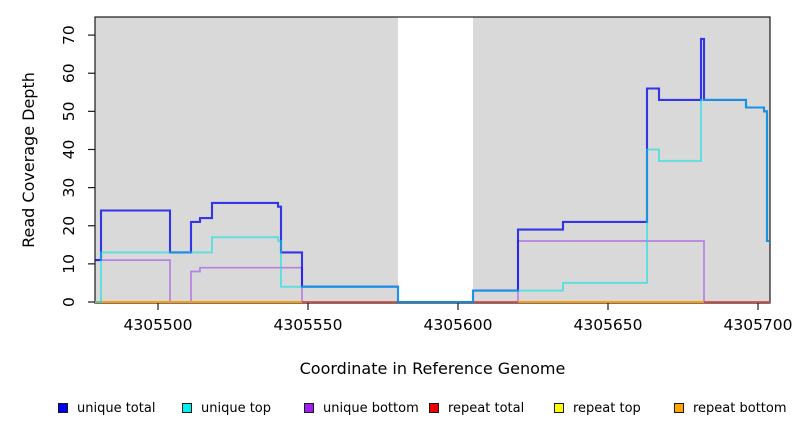 The height and width of the screenshot is (432, 792). I want to click on legend-label: unique top, so click(236, 408).